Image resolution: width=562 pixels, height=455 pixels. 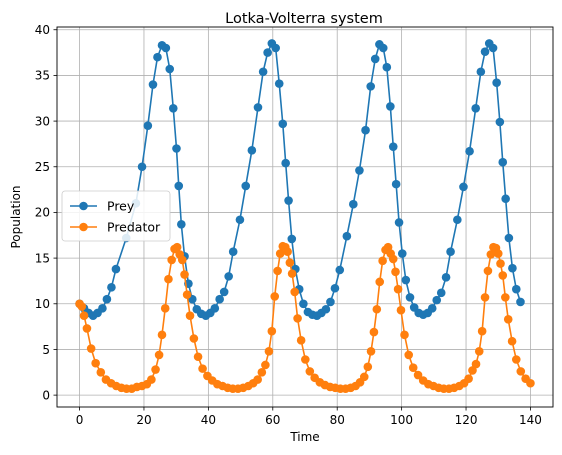 What do you see at coordinates (42, 258) in the screenshot?
I see `y-tick-label: 15` at bounding box center [42, 258].